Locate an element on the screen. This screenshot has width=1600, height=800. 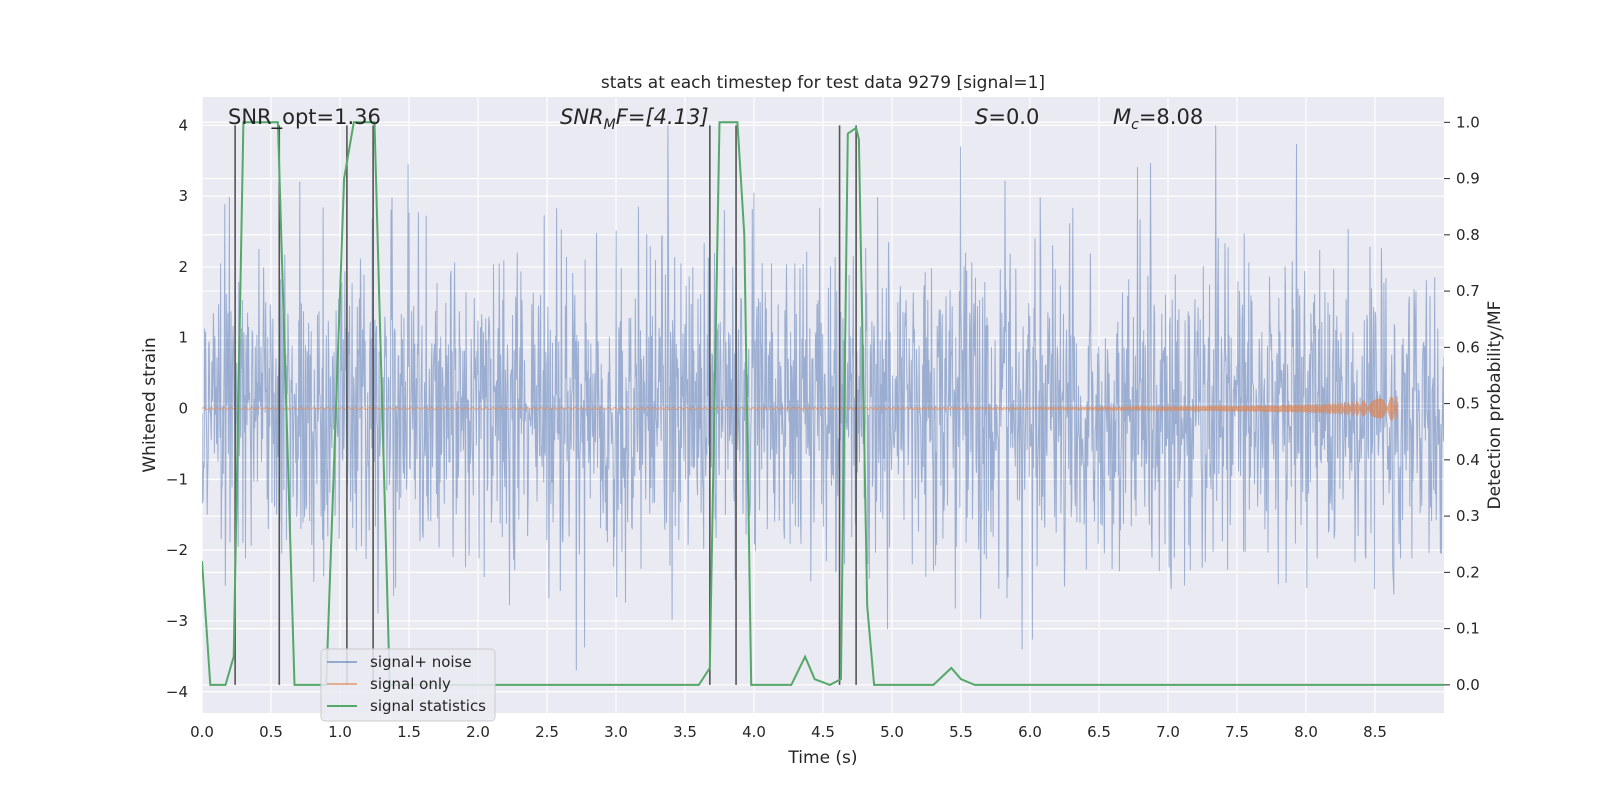
legend-label-signal: signal only is located at coordinates (410, 684).